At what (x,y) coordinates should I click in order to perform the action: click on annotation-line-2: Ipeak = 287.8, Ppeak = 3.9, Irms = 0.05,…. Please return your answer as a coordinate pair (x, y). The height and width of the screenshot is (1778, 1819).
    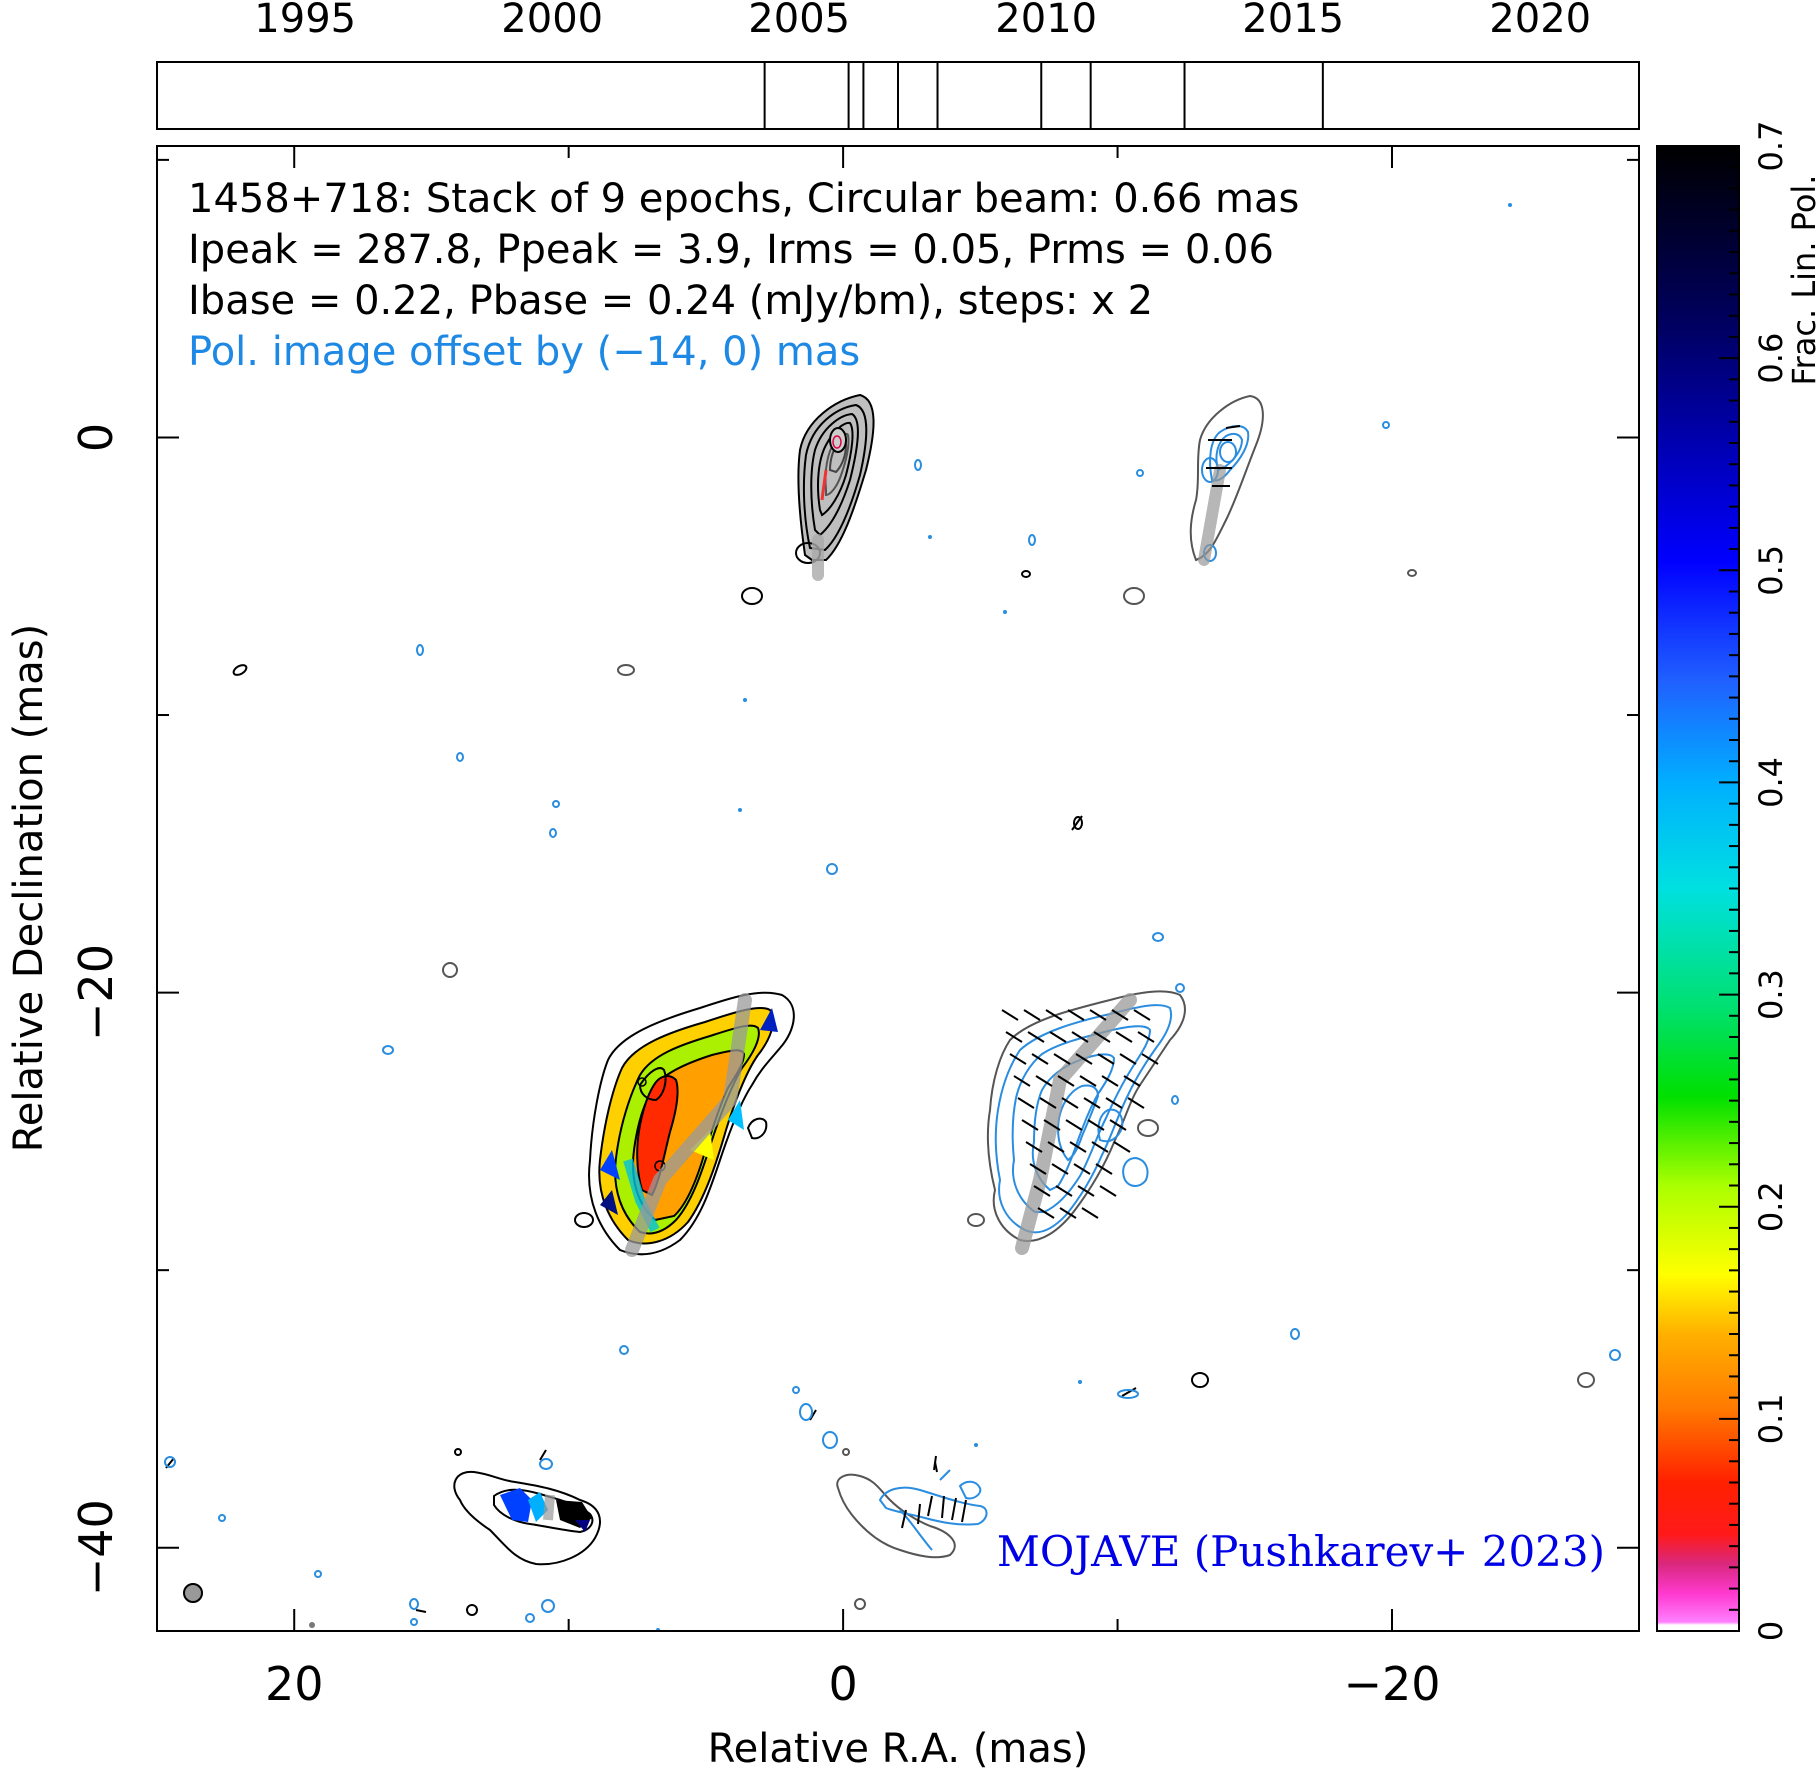
    Looking at the image, I should click on (731, 250).